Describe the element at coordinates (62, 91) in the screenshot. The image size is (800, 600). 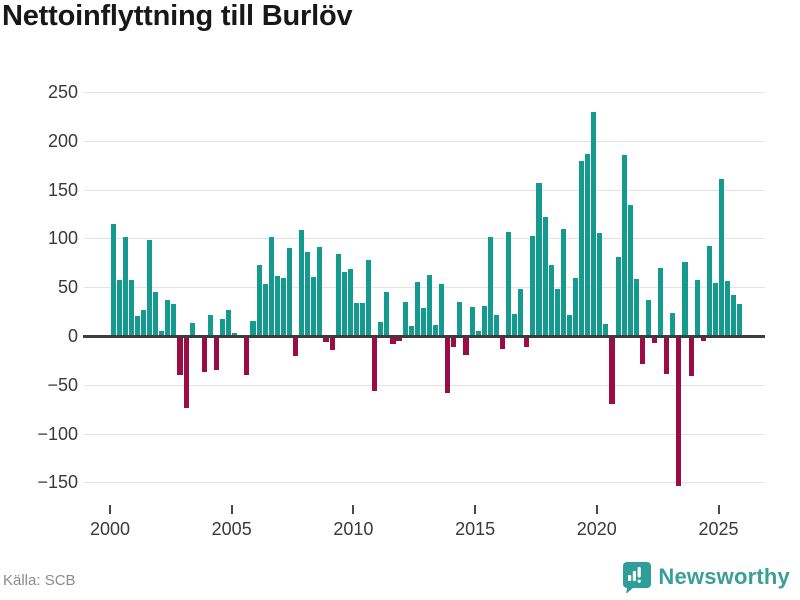
I see `y-axis-label: 250` at that location.